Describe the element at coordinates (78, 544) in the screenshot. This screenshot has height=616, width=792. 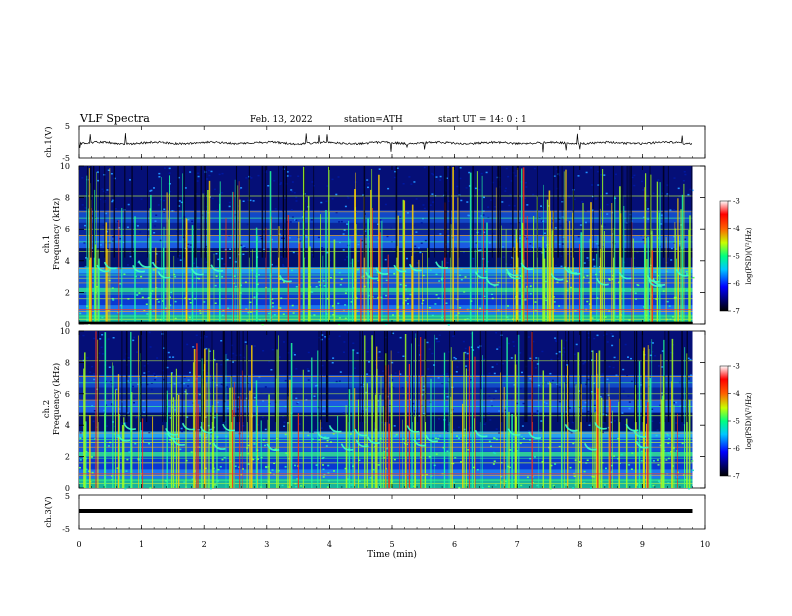
I see `time-tick-label: 0` at that location.